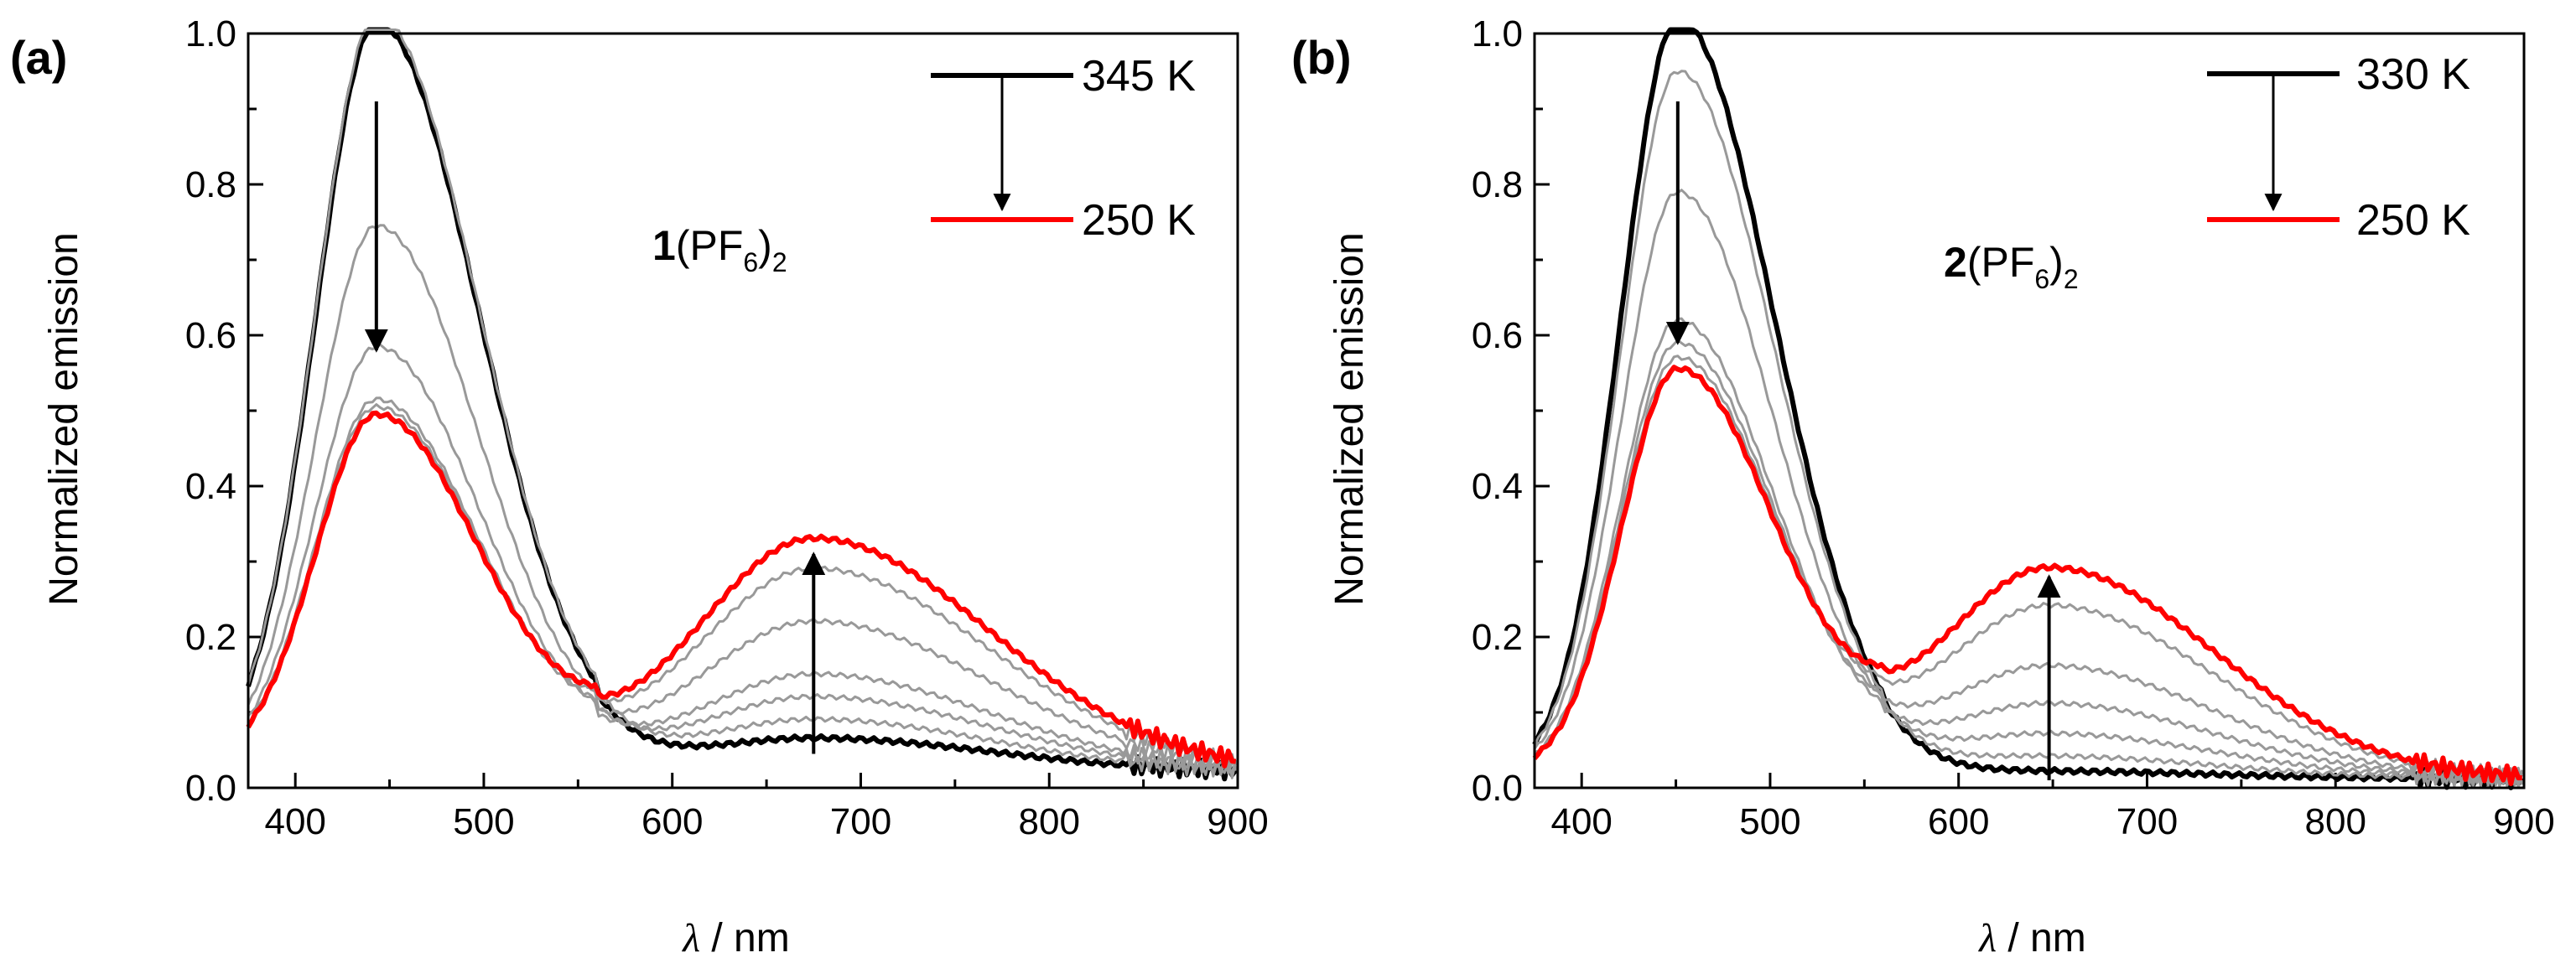 The image size is (2576, 963). I want to click on compound-label-b: 2(PF6)2, so click(2011, 266).